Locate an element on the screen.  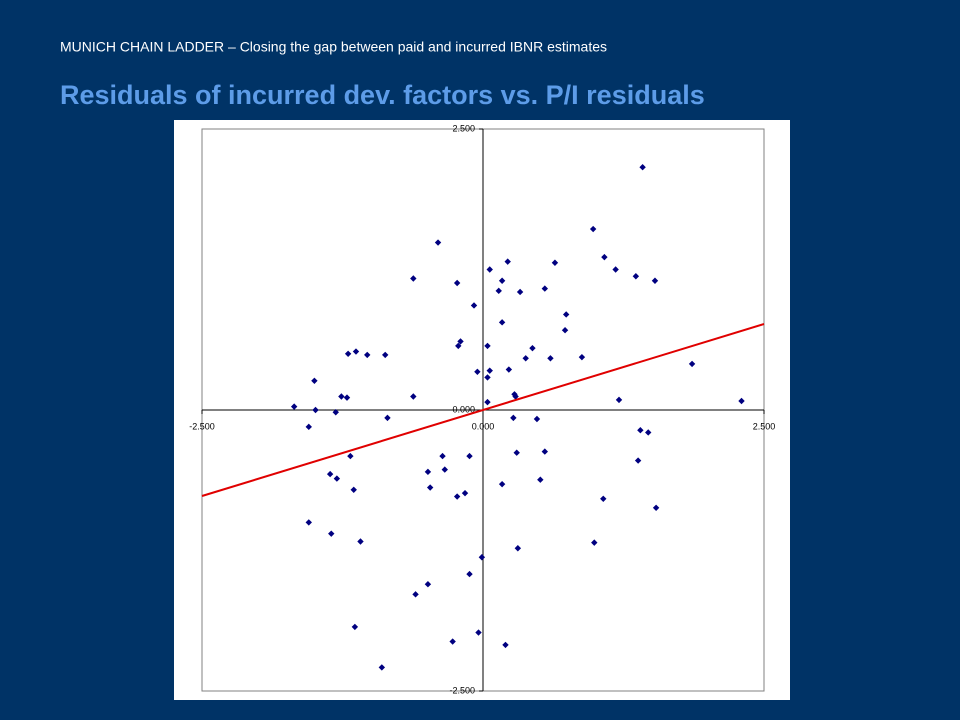
x-tick-label: -2.500 is located at coordinates (202, 426).